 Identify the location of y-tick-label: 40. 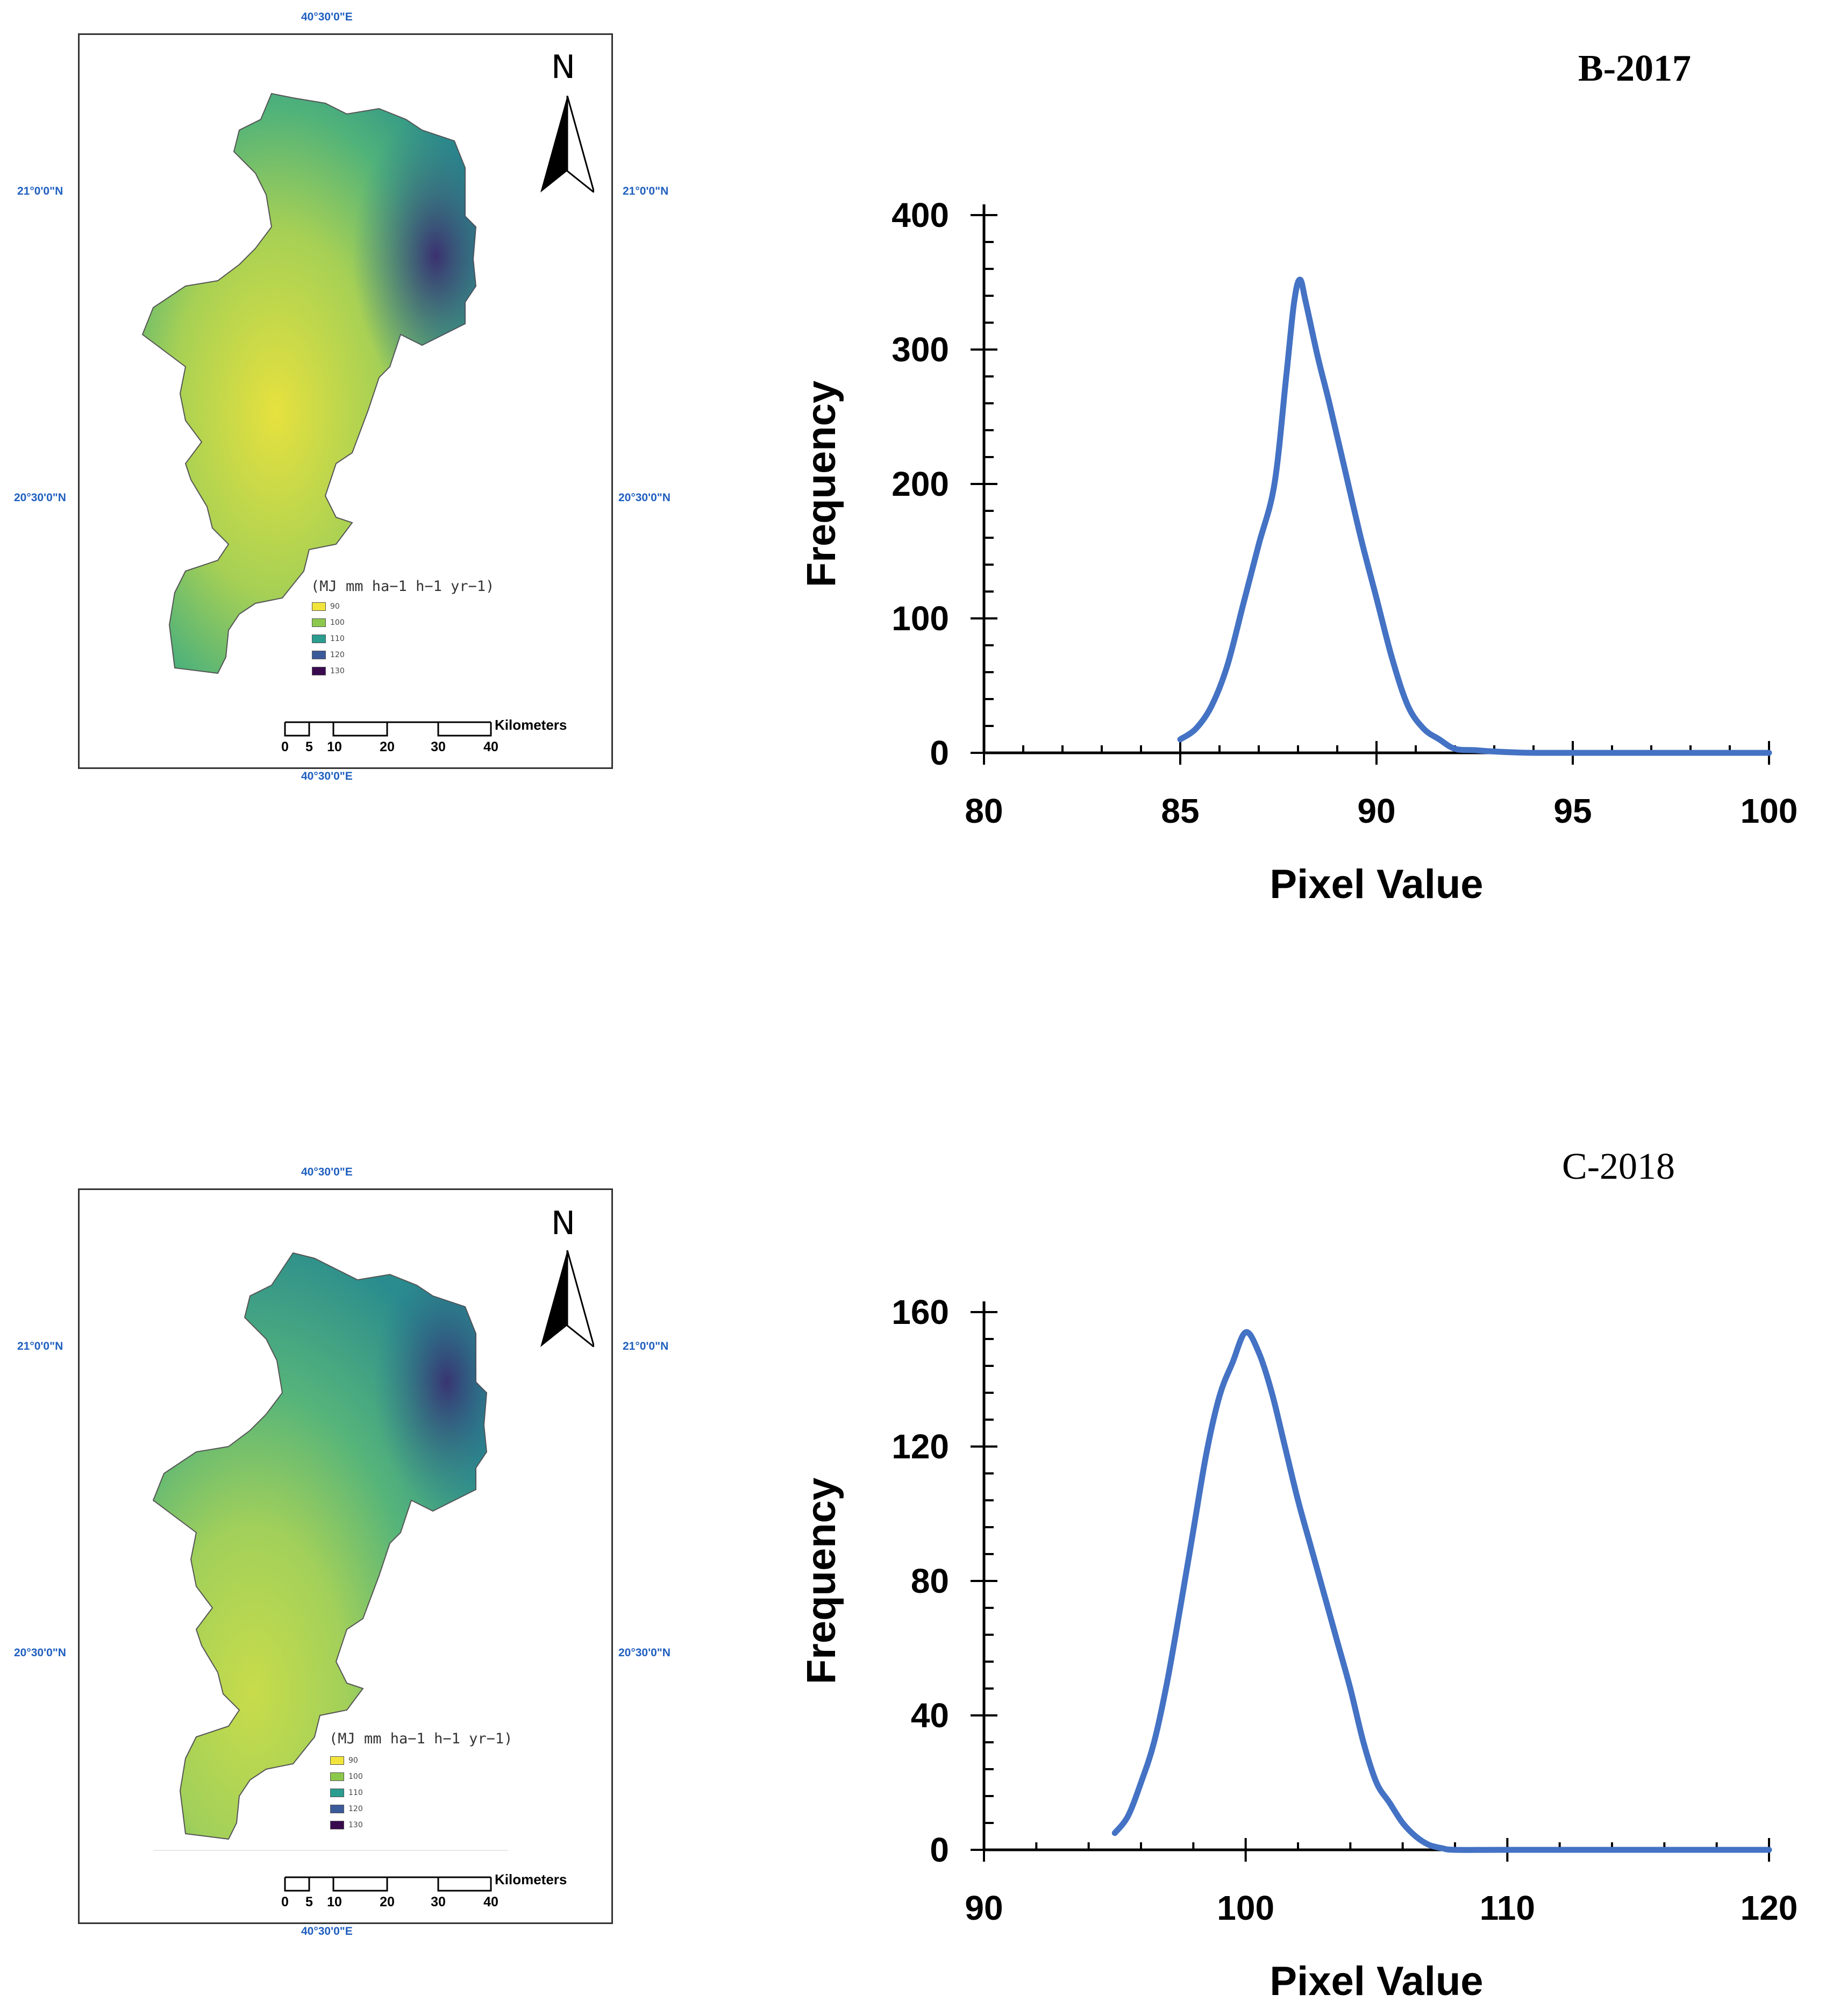
(930, 1715).